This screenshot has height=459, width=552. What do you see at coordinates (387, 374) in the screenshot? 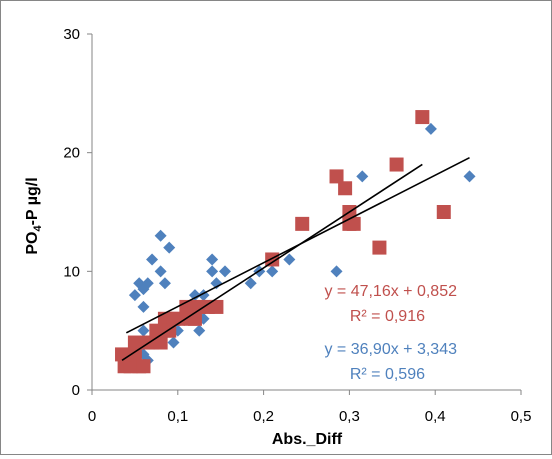
I see `trendline-equation: R² = 0,596` at bounding box center [387, 374].